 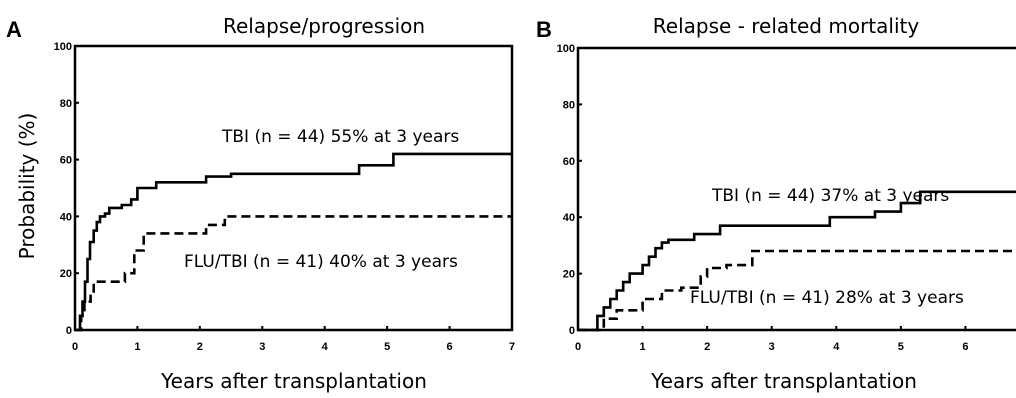 I want to click on panel-a-y-tick-label-2: 40, so click(x=66, y=217).